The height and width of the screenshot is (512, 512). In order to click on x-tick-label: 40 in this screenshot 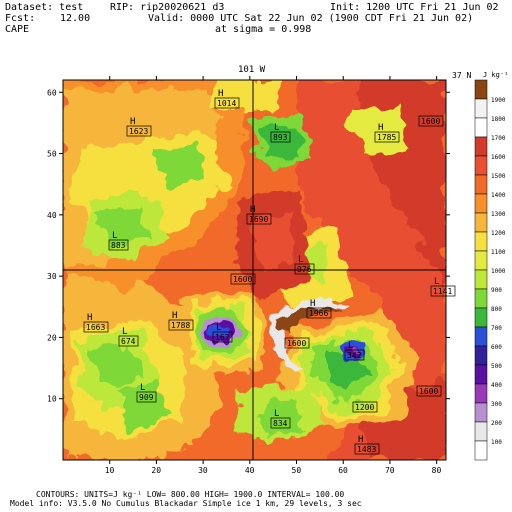, I will do `click(250, 470)`.